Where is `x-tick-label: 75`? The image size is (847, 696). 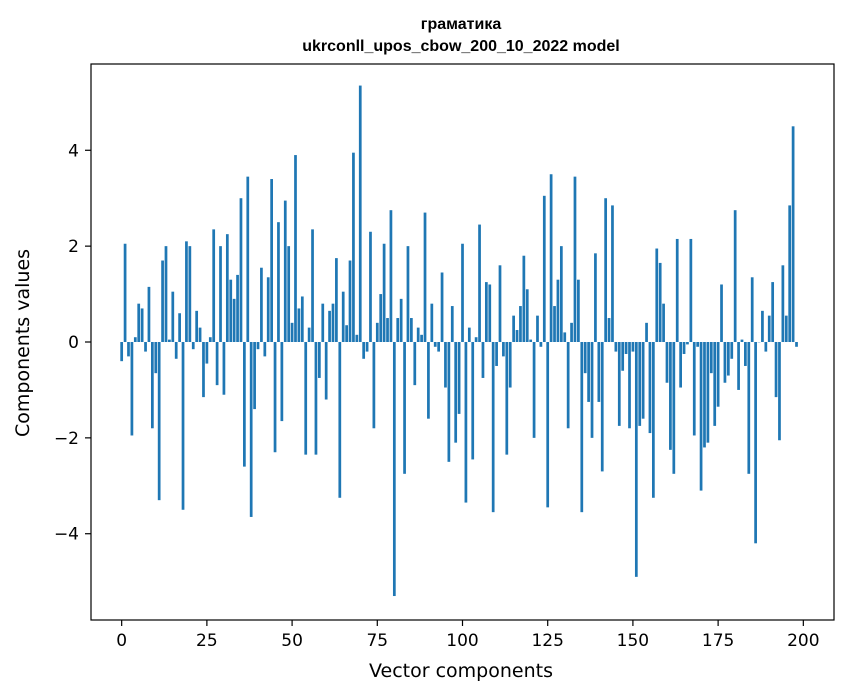
x-tick-label: 75 is located at coordinates (377, 641).